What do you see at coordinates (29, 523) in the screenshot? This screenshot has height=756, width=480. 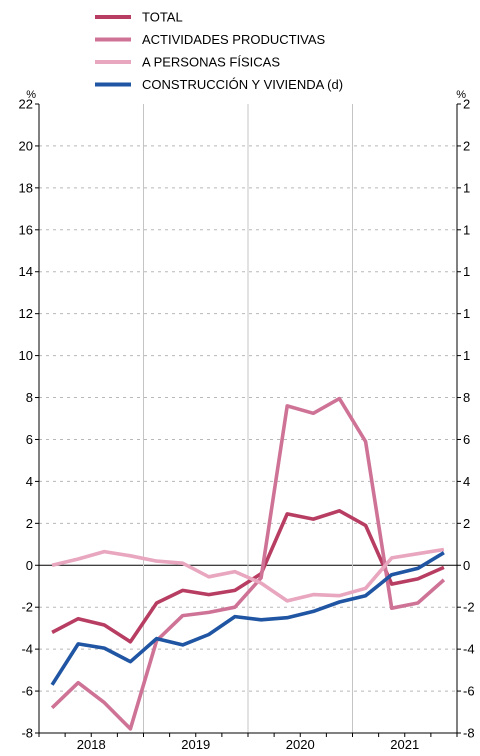 I see `y-tick-label-left: 2` at bounding box center [29, 523].